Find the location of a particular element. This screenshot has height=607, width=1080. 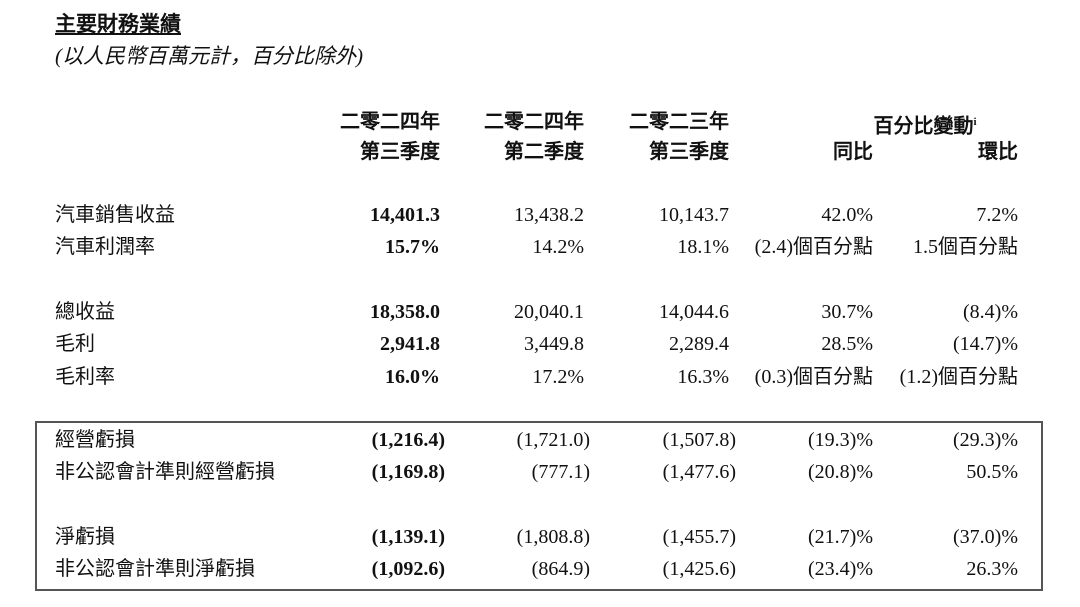

section-title: 主要財務業績 is located at coordinates (118, 24).